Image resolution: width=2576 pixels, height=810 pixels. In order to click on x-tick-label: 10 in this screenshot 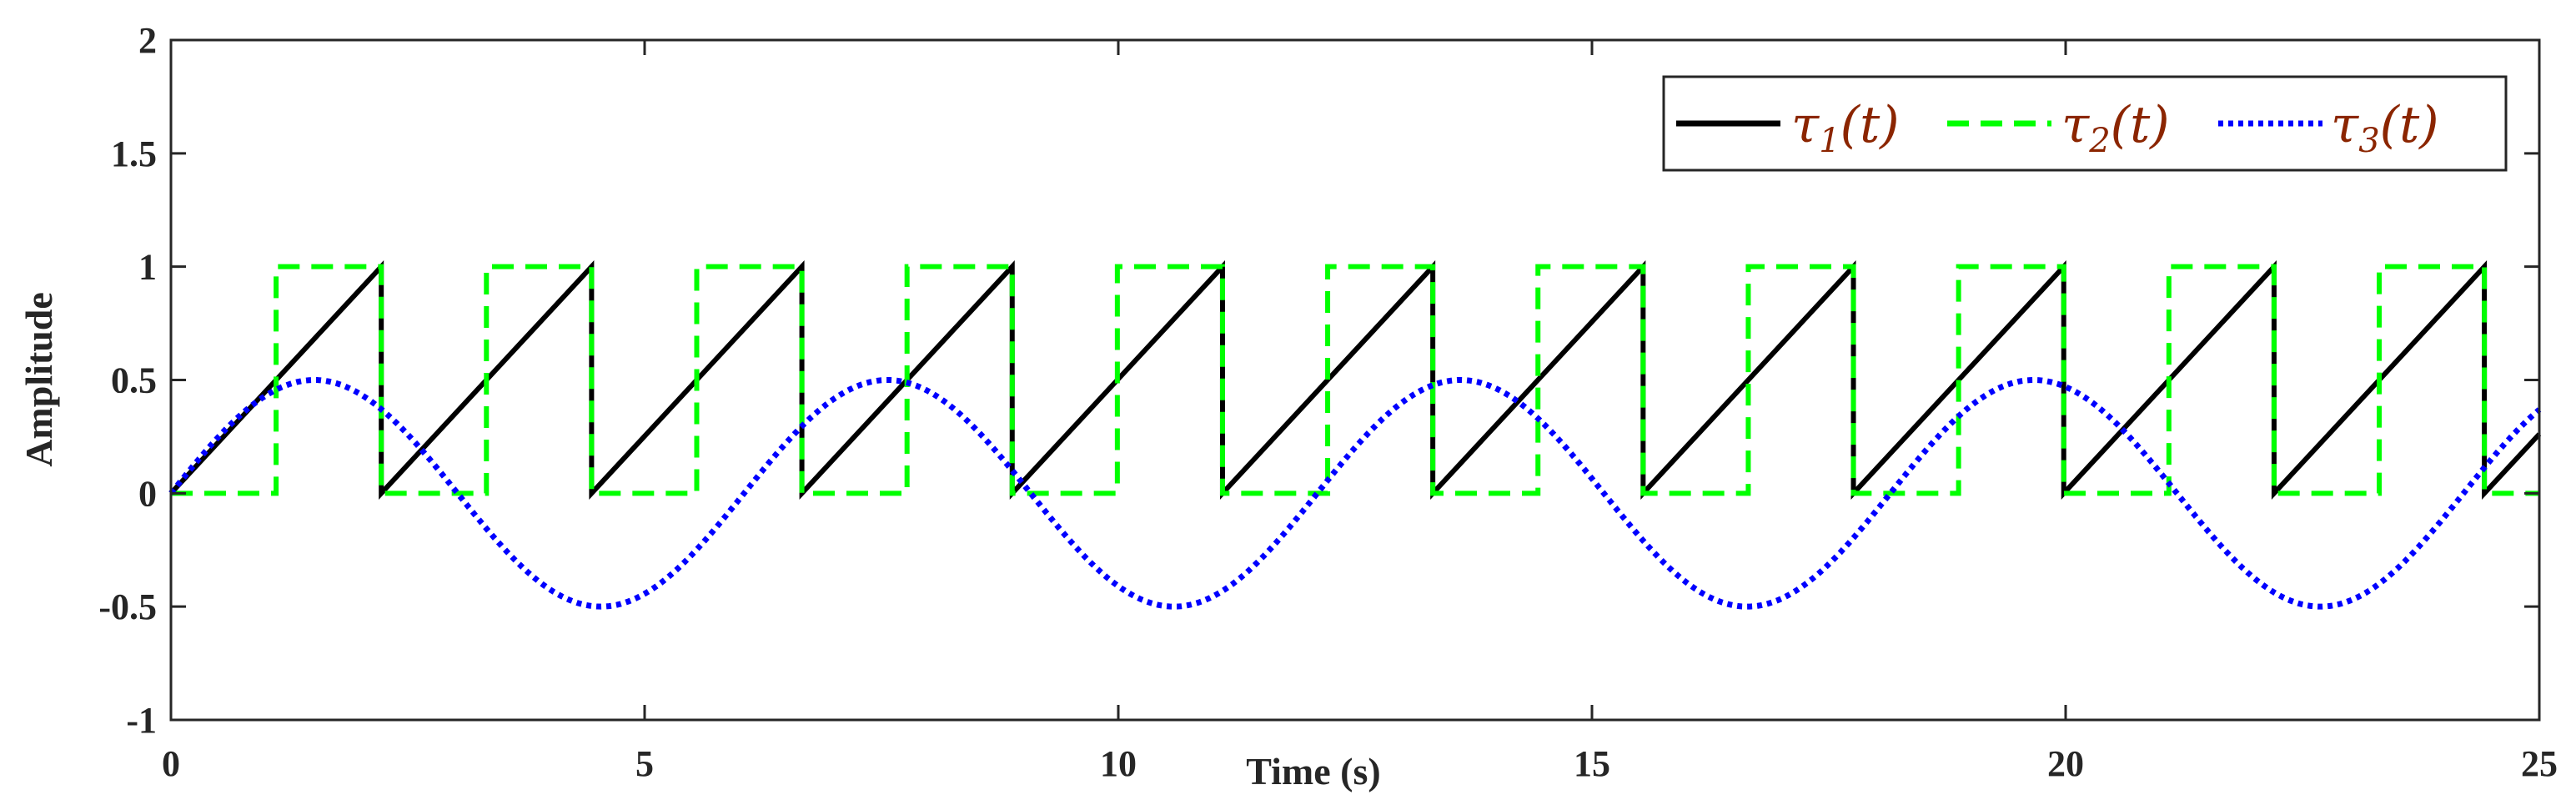, I will do `click(1118, 764)`.